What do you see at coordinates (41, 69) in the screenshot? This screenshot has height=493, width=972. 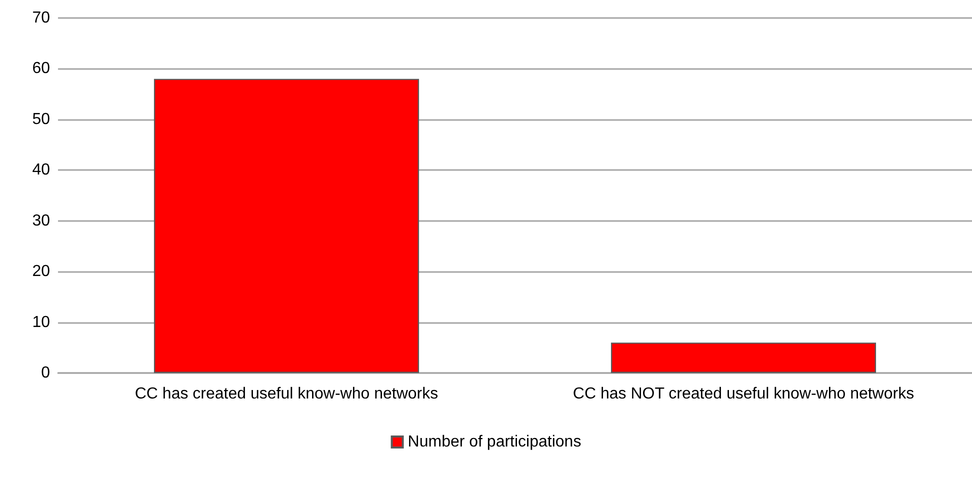 I see `y-tick-label: 60` at bounding box center [41, 69].